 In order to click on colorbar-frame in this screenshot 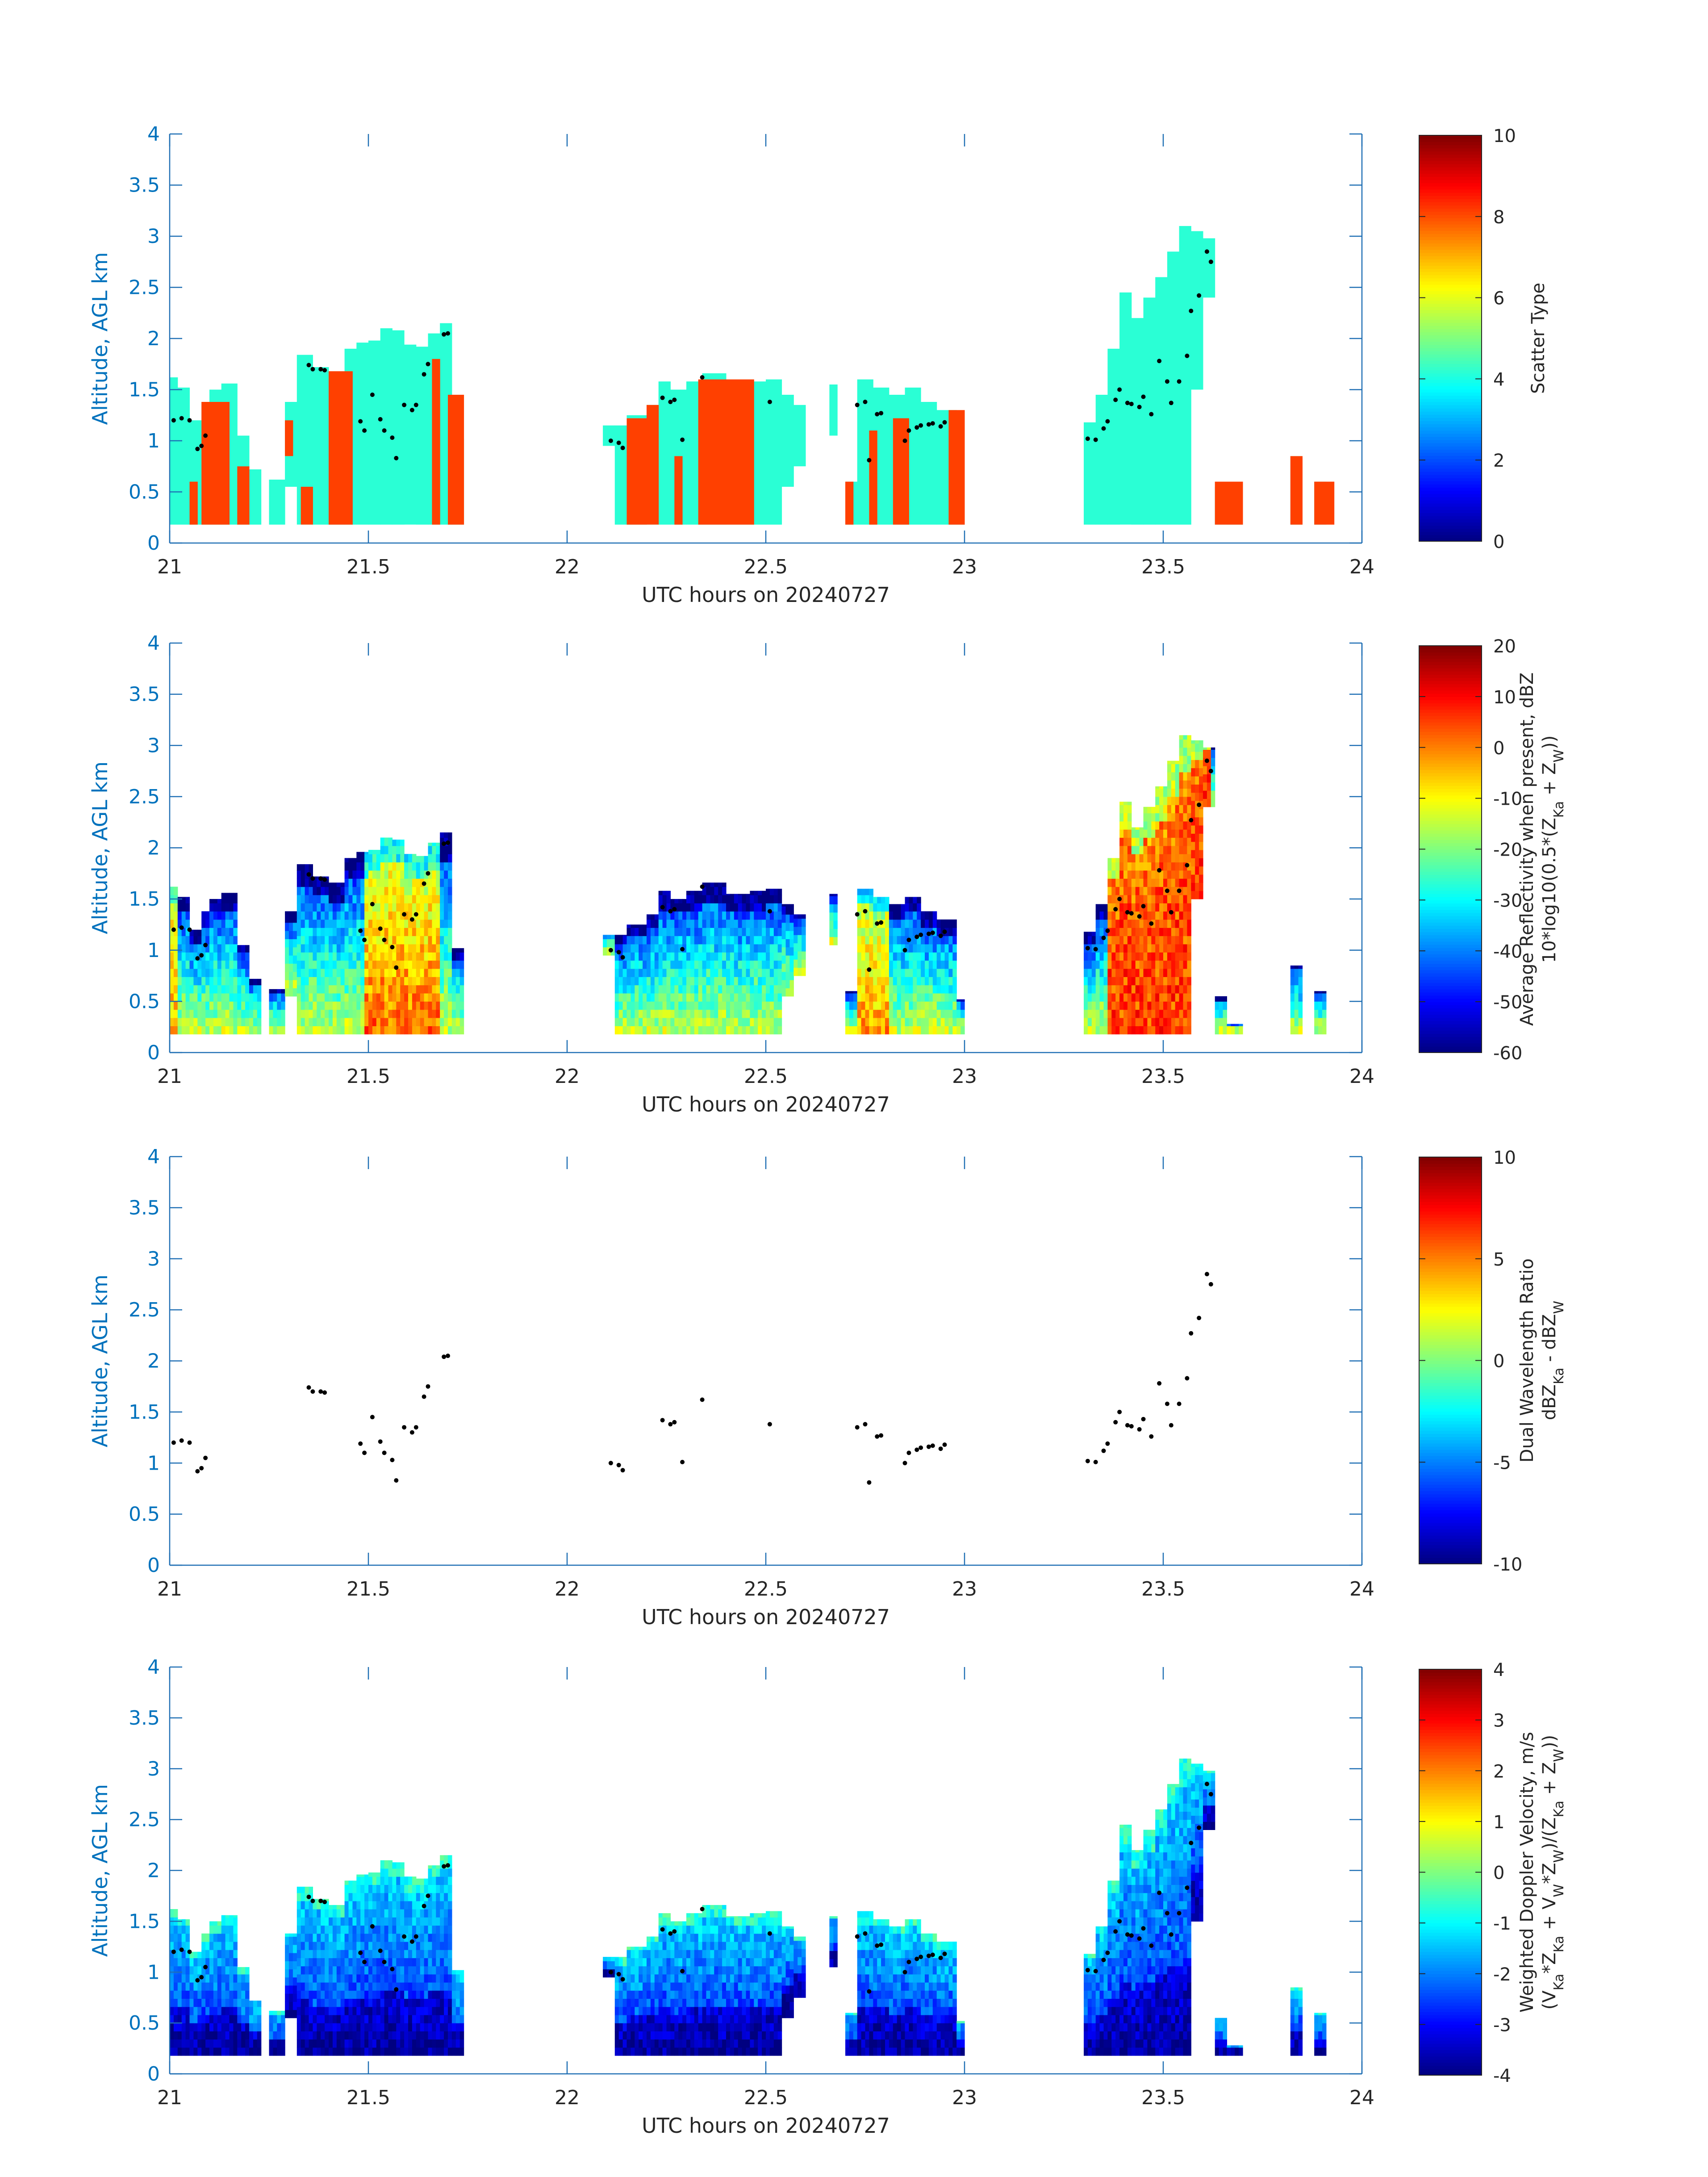, I will do `click(1450, 338)`.